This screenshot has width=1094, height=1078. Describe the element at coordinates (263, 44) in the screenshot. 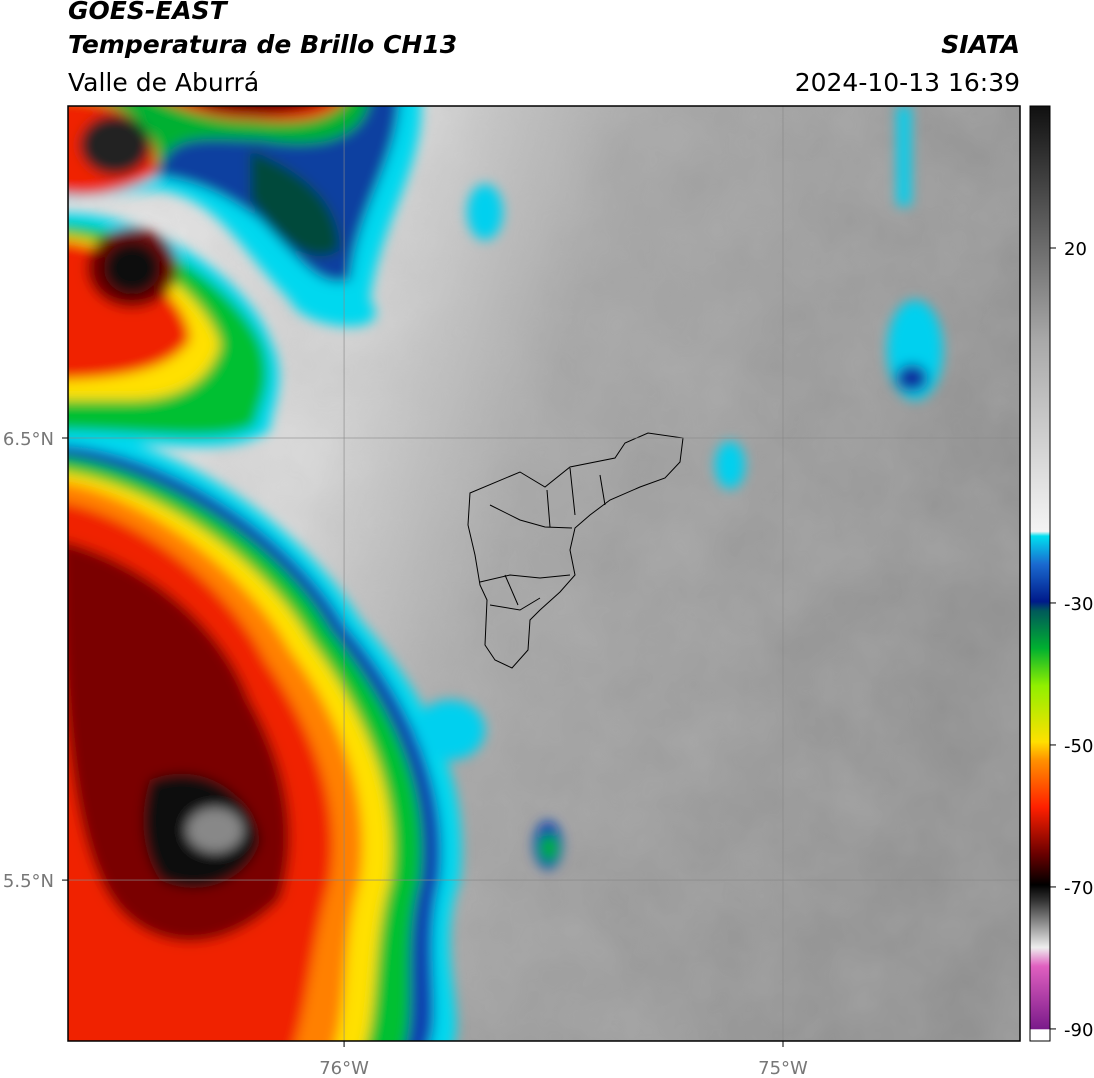

I see `product-title: Temperatura de Brillo CH13` at that location.